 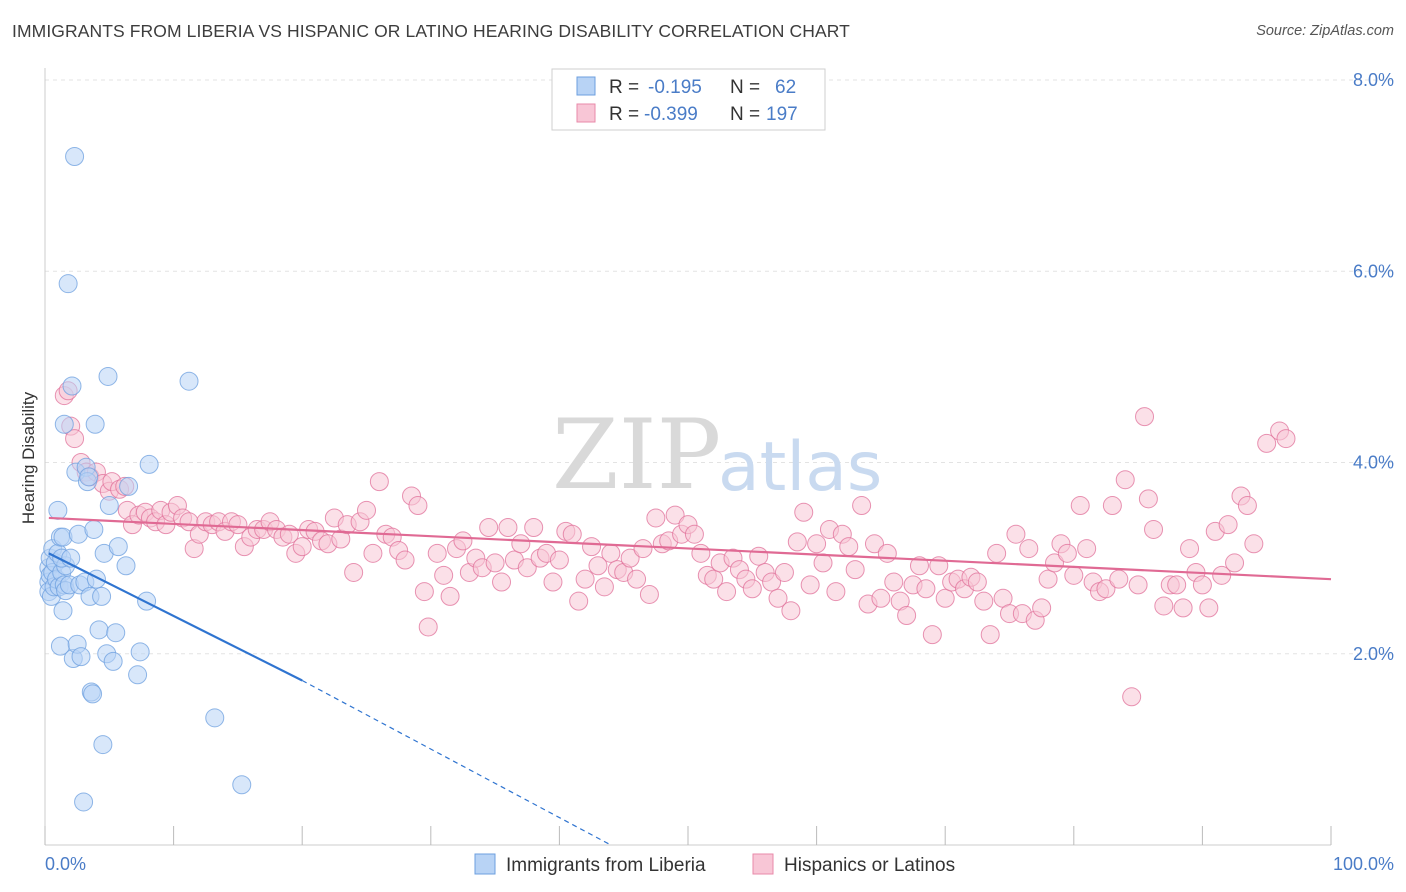 What do you see at coordinates (636, 455) in the screenshot?
I see `watermark-zip: ZIP` at bounding box center [636, 455].